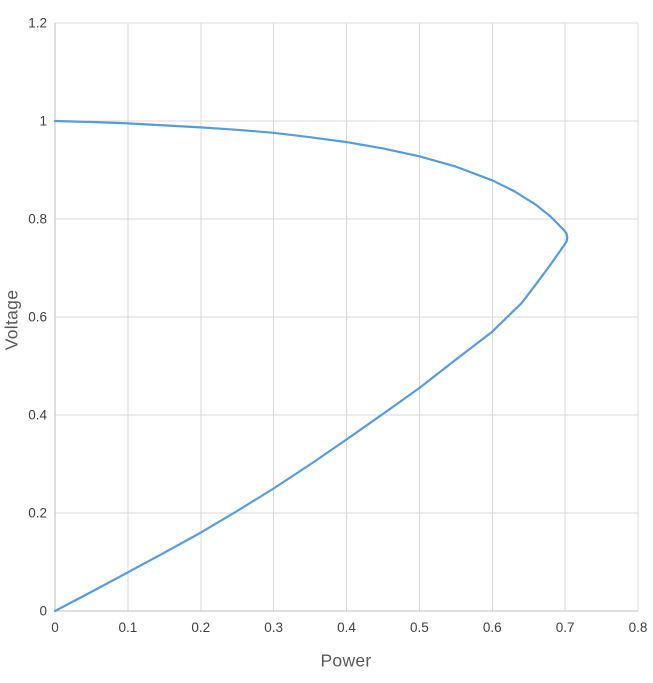  What do you see at coordinates (638, 627) in the screenshot?
I see `x-tick-label: 0.8` at bounding box center [638, 627].